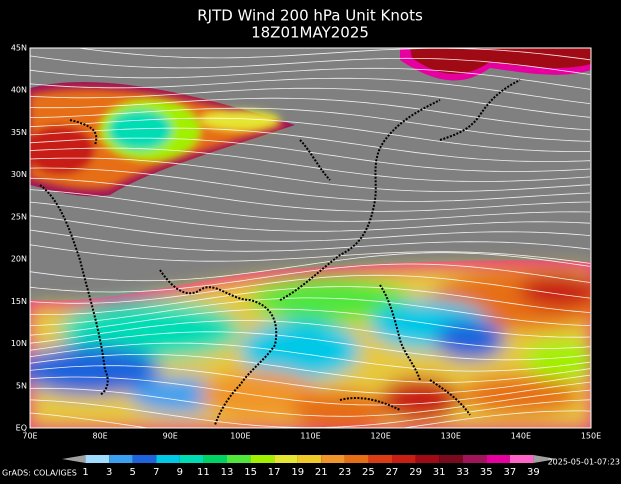 The height and width of the screenshot is (484, 621). I want to click on credit: GrADS: COLA/IGES, so click(39, 473).